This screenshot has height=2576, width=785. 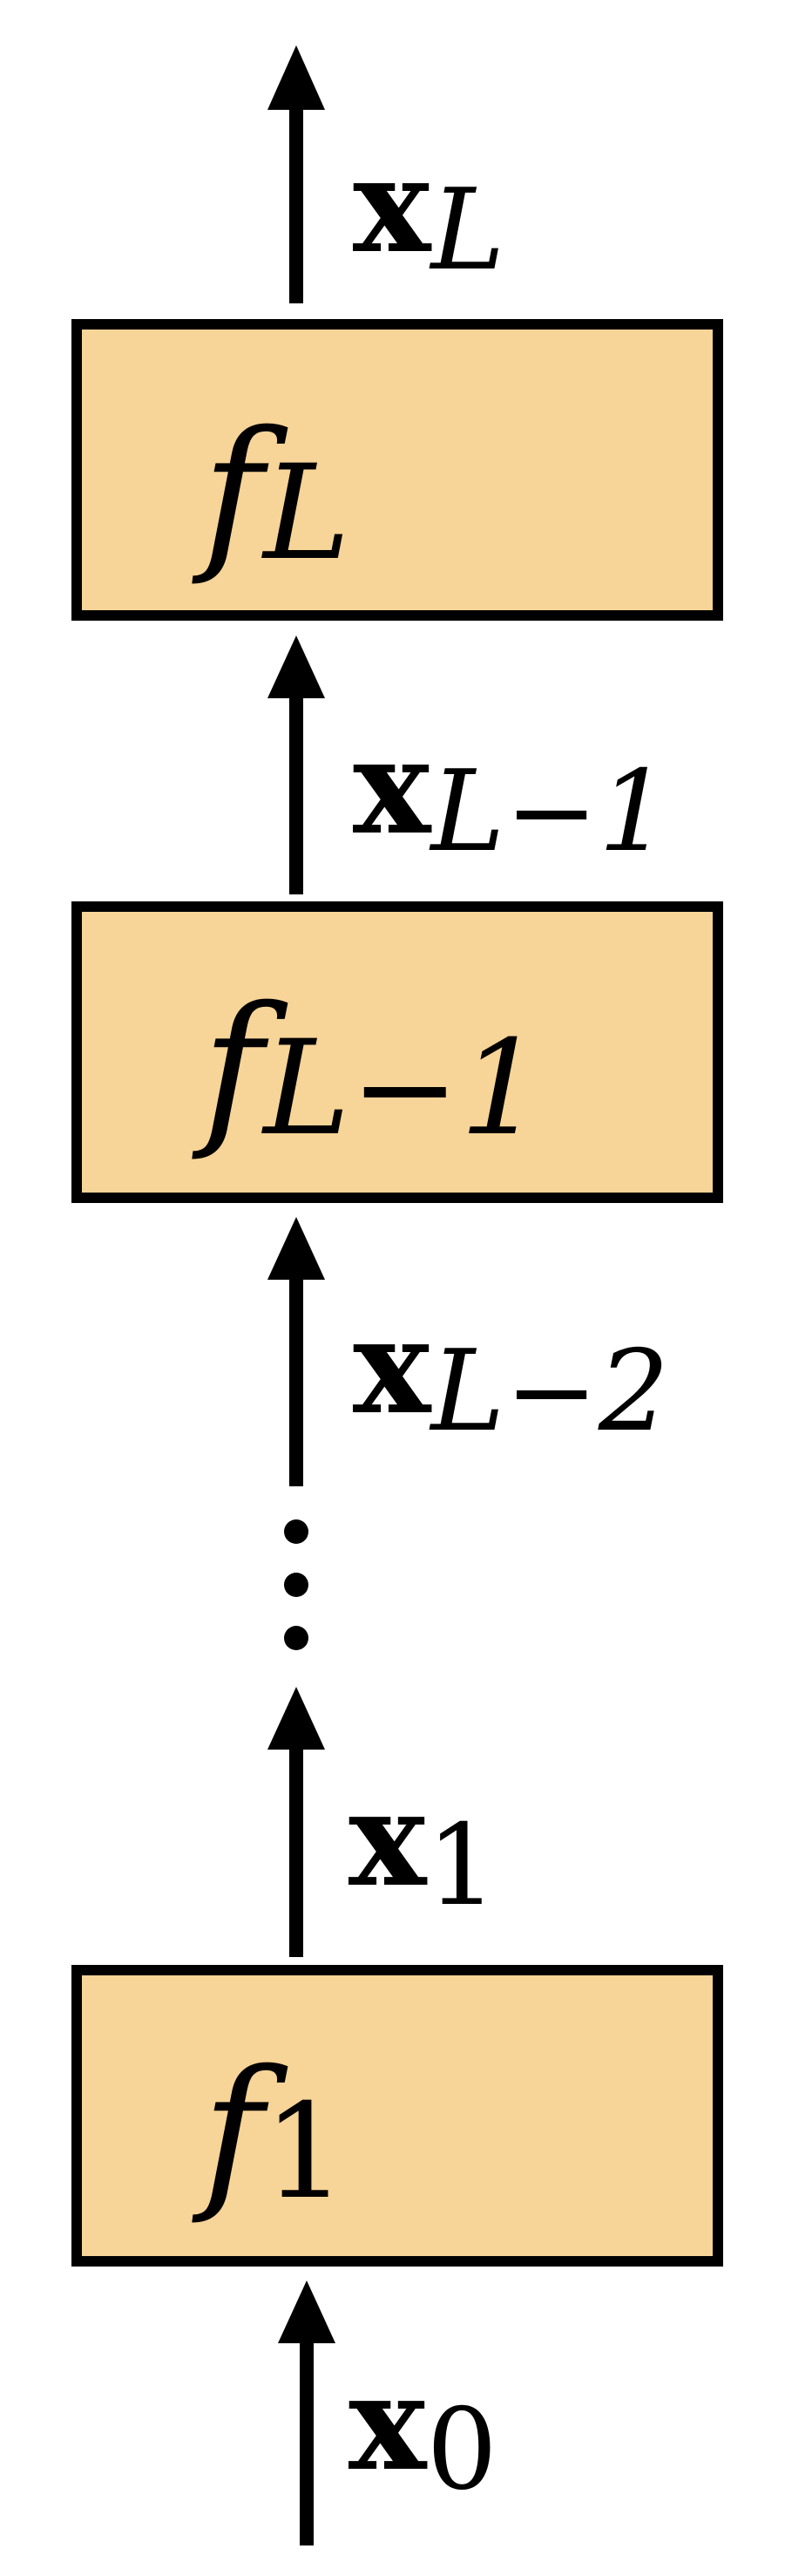 I want to click on edge-label-x-L: xL, so click(x=428, y=212).